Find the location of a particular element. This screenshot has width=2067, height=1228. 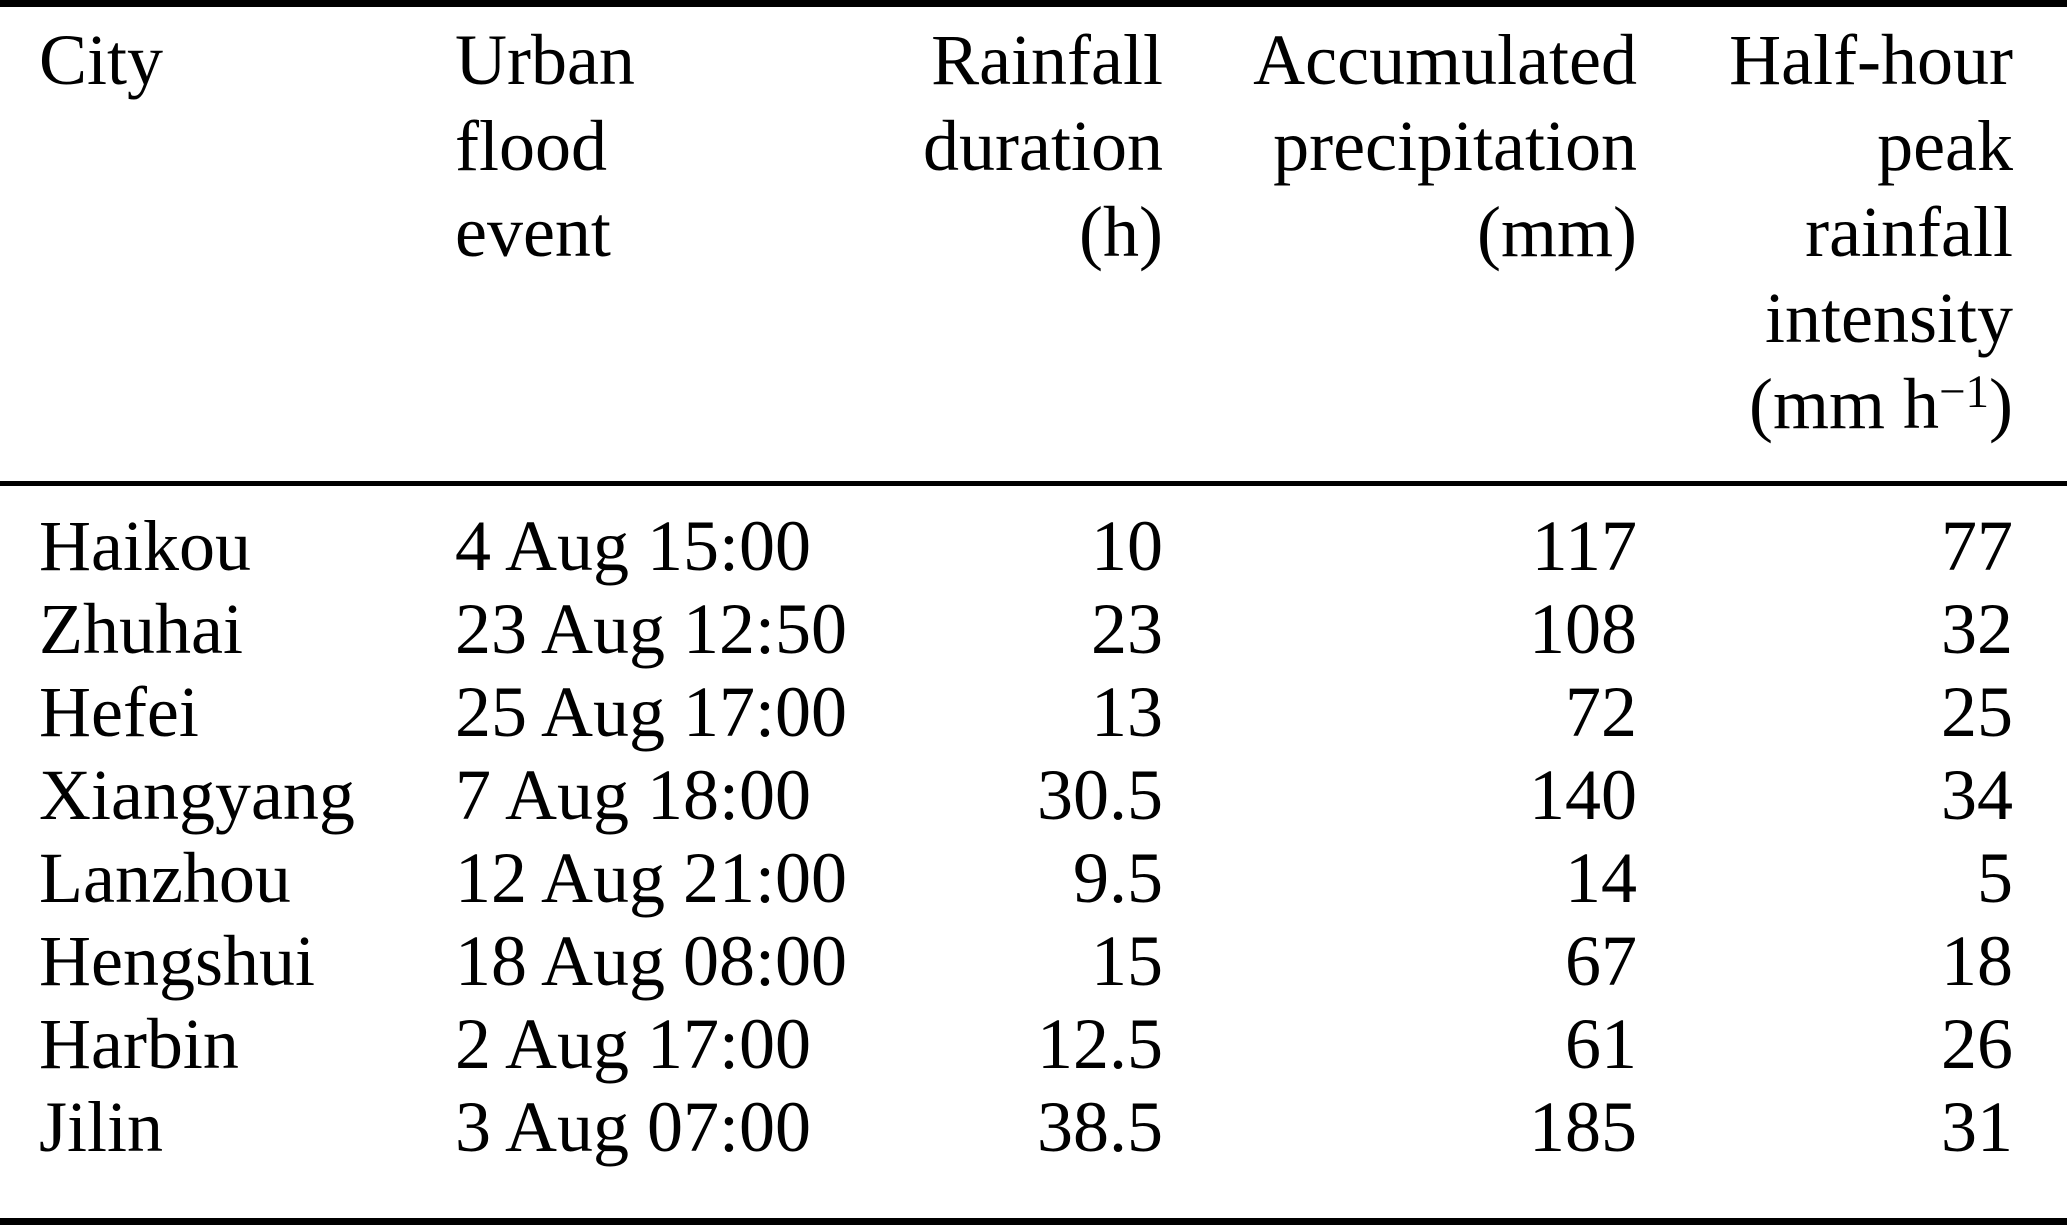

event-cell: 2 Aug 17:00 is located at coordinates (633, 1044).